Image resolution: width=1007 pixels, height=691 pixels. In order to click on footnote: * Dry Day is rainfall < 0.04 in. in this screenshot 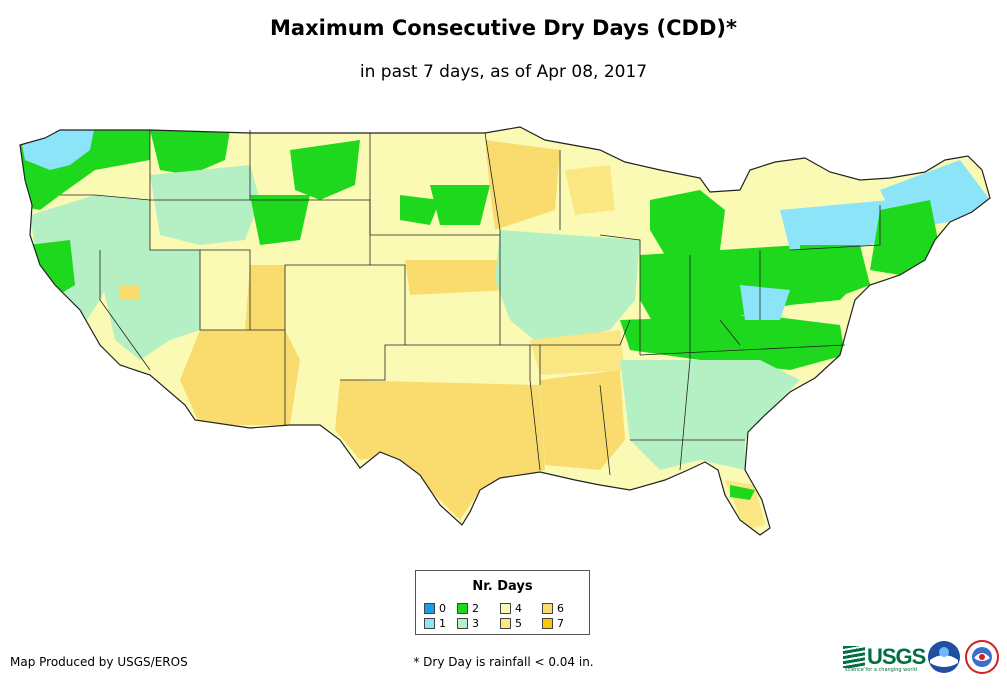, I will do `click(503, 662)`.